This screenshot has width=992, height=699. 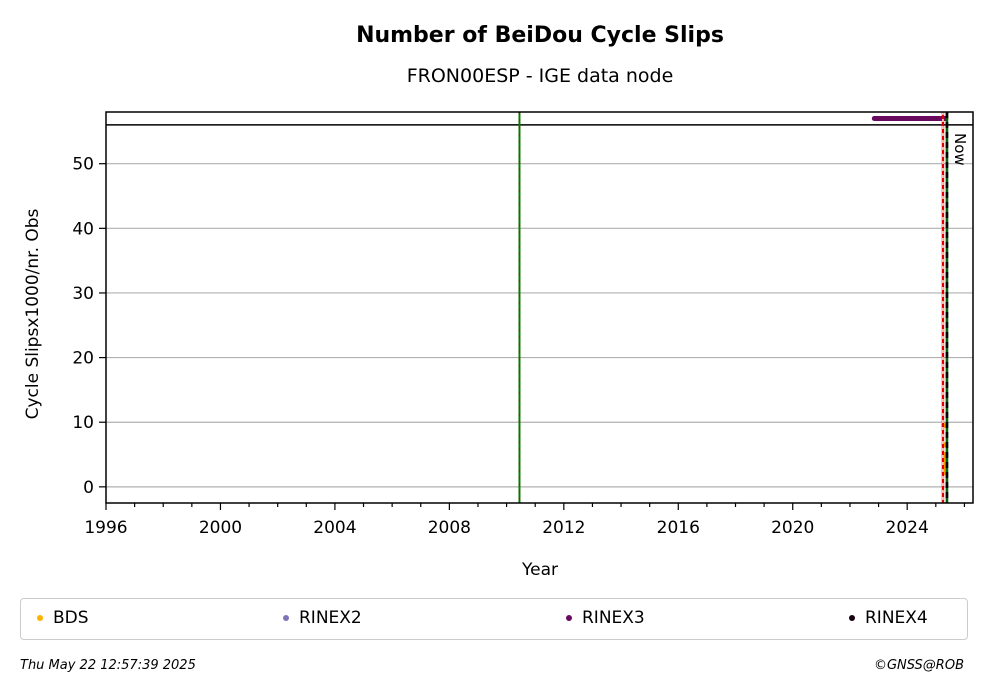 I want to click on footer-timestamp: Thu May 22 12:57:39 2025, so click(x=108, y=665).